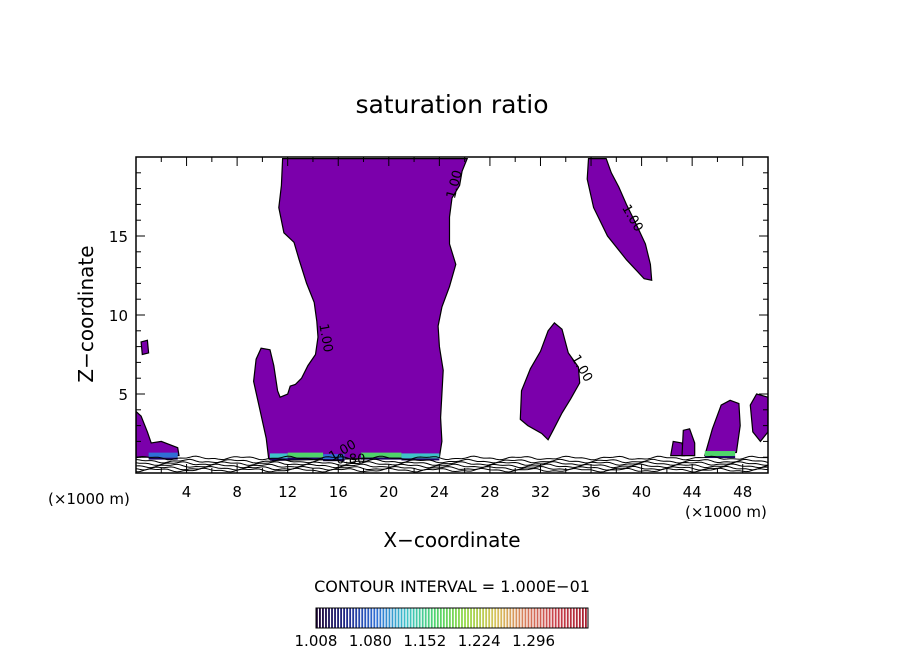 The image size is (904, 654). Describe the element at coordinates (89, 499) in the screenshot. I see `x-unit-left: (×1000 m)` at that location.